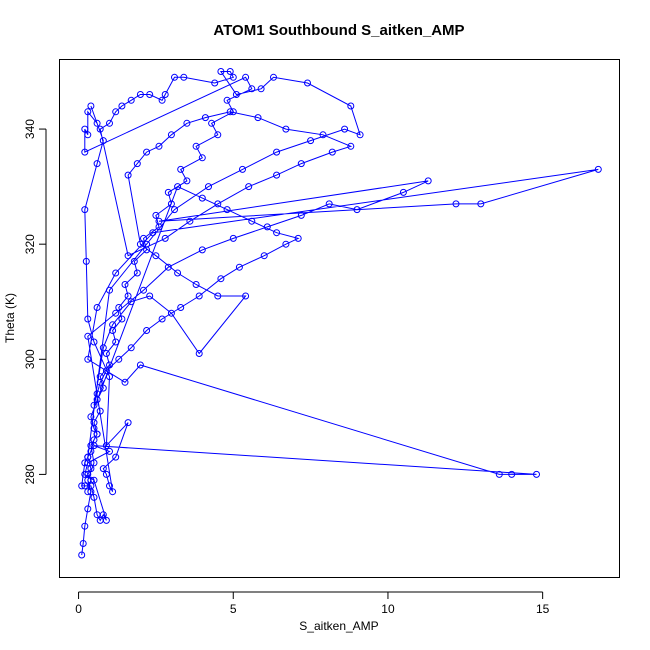 The width and height of the screenshot is (650, 650). I want to click on y-tick-label: 300, so click(30, 359).